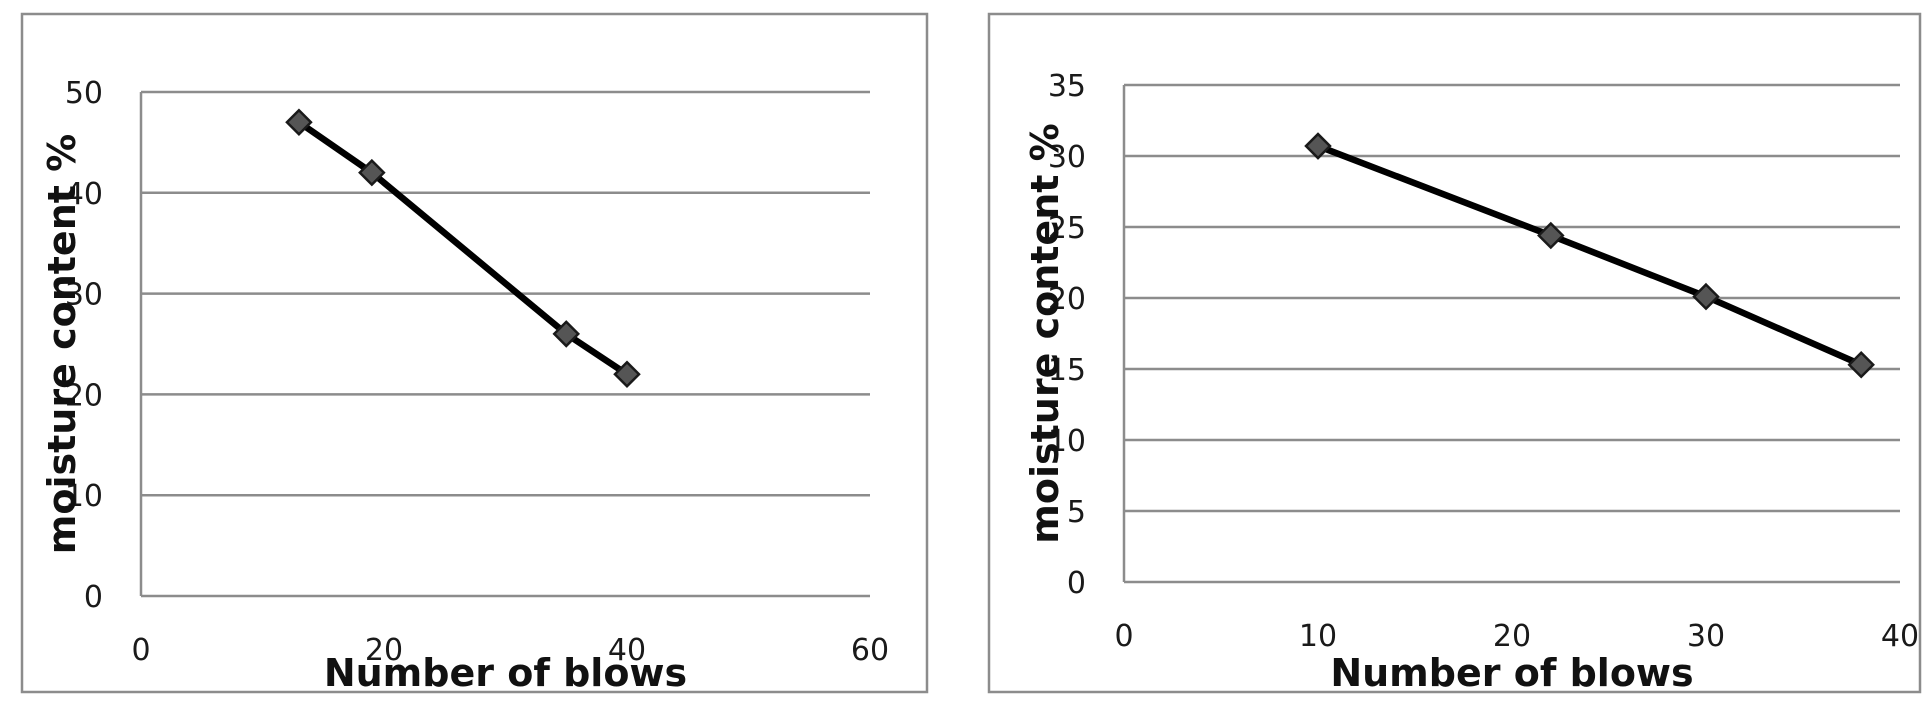  What do you see at coordinates (84, 194) in the screenshot?
I see `y-tick-label: 40` at bounding box center [84, 194].